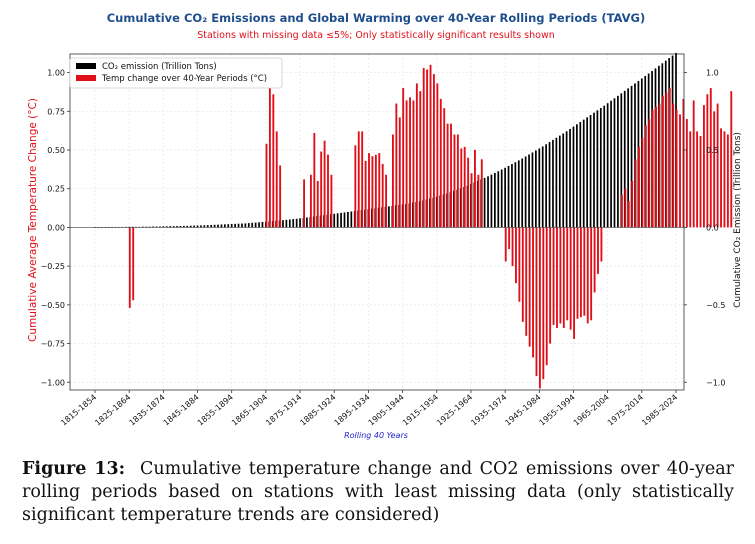 This screenshot has height=544, width=755. What do you see at coordinates (159, 67) in the screenshot?
I see `legend-label-co2: CO₂ emission (Trillion Tons)` at bounding box center [159, 67].